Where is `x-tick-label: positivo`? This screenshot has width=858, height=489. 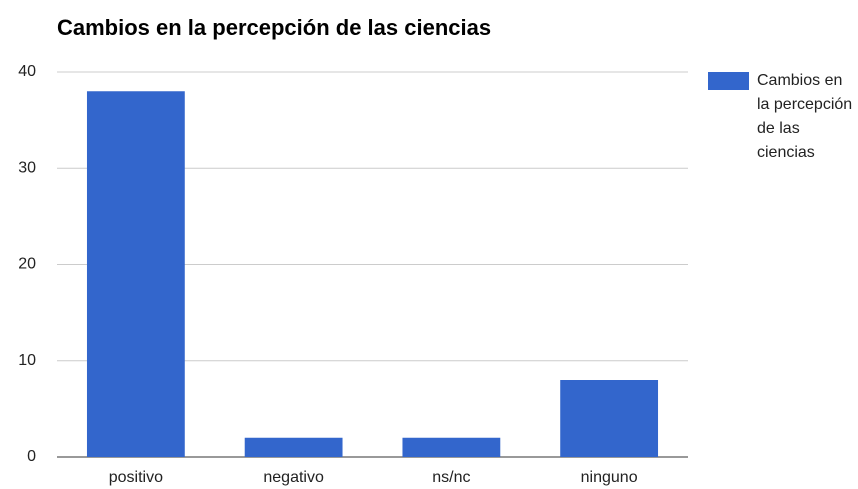 x-tick-label: positivo is located at coordinates (136, 477).